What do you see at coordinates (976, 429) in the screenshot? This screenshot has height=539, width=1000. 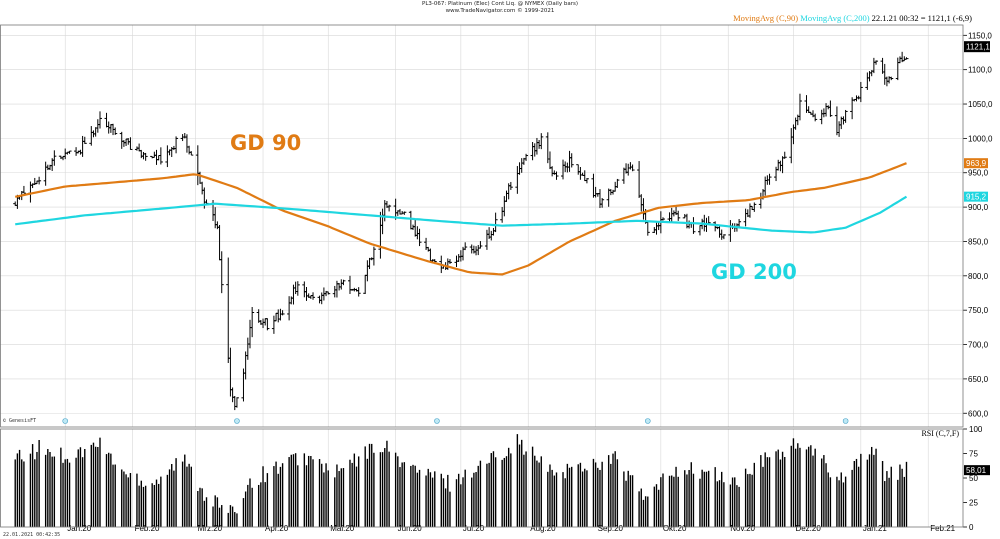 I see `rsi-tick-label: 100` at bounding box center [976, 429].